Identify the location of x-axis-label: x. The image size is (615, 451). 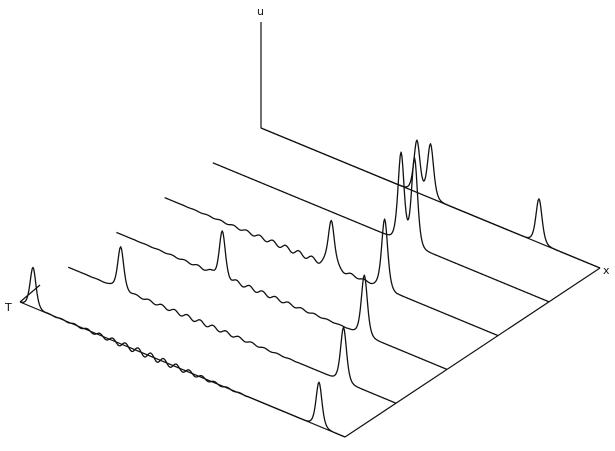
(606, 270).